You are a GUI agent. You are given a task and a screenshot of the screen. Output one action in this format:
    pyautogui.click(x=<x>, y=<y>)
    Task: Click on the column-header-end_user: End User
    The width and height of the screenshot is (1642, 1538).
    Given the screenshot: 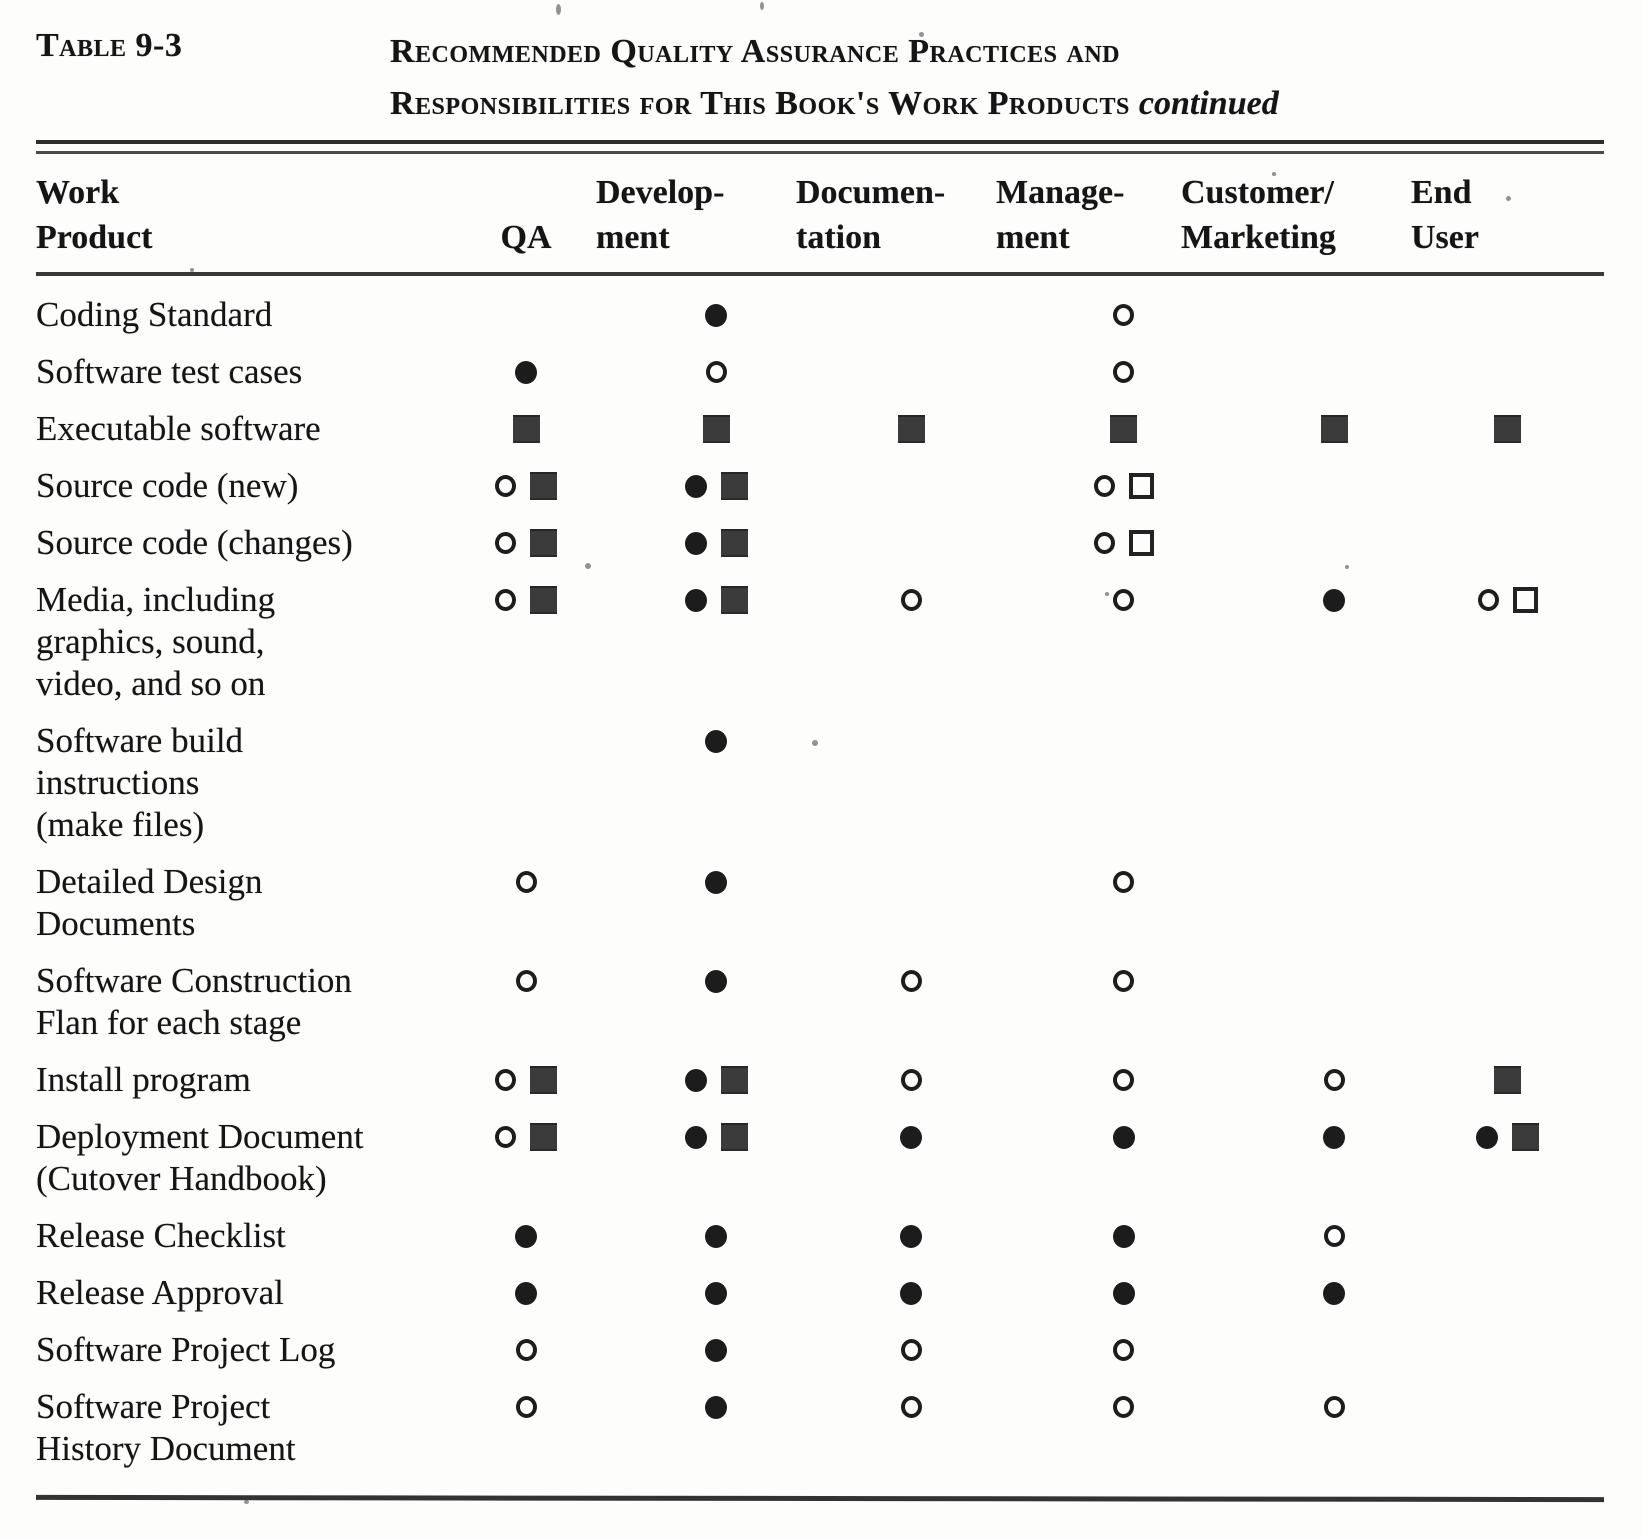 What is the action you would take?
    pyautogui.click(x=1445, y=215)
    